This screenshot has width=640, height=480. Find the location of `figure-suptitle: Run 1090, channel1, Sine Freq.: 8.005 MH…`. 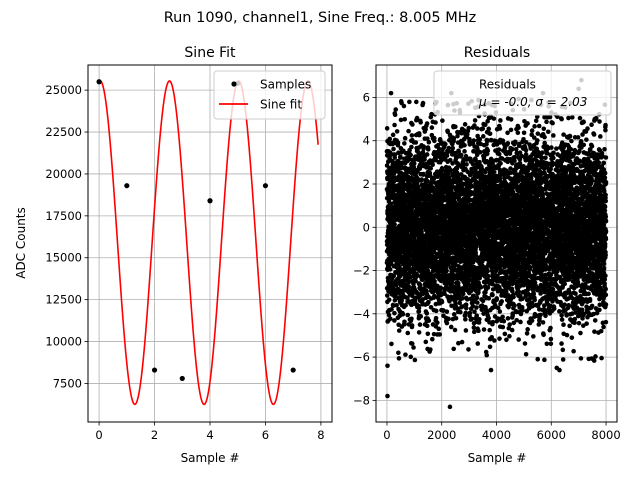

figure-suptitle: Run 1090, channel1, Sine Freq.: 8.005 MH… is located at coordinates (320, 18).